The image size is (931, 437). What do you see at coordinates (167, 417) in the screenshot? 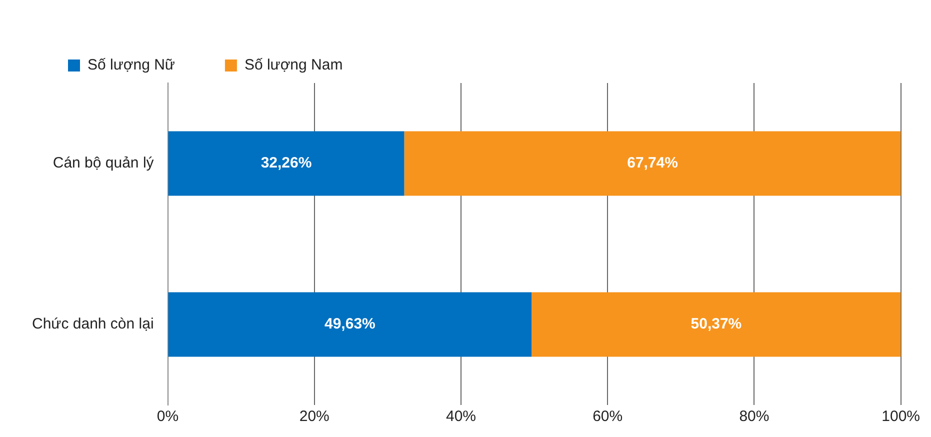
I see `x-tick-label: 0%` at bounding box center [167, 417].